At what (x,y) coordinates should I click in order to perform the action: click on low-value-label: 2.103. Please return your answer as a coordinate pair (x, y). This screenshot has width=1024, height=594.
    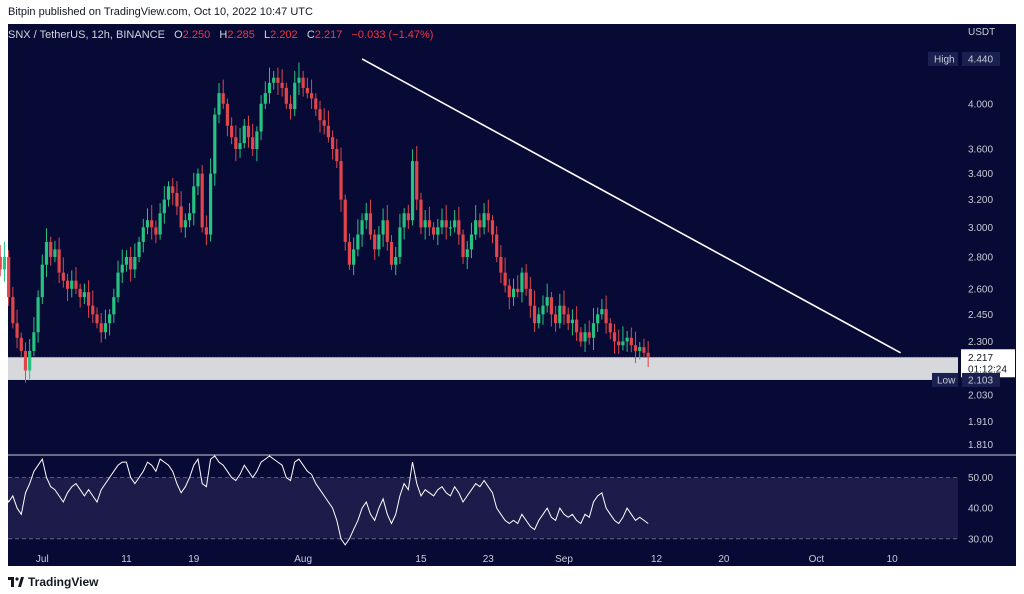
    Looking at the image, I should click on (980, 380).